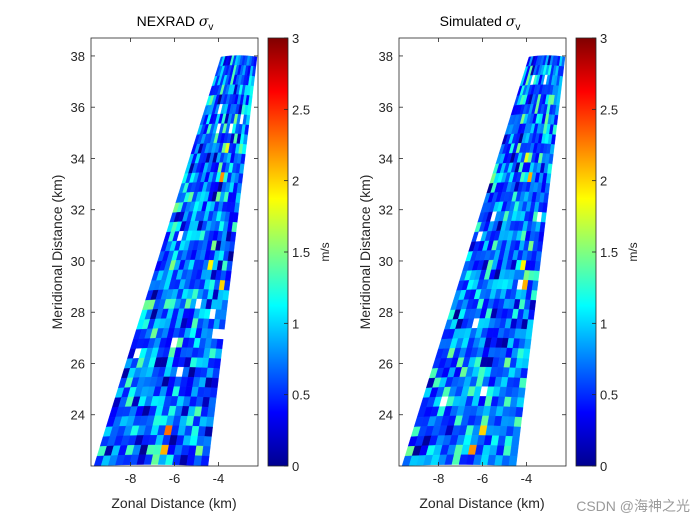 Image resolution: width=700 pixels, height=525 pixels. What do you see at coordinates (480, 23) in the screenshot?
I see `chart-title: Simulated σv` at bounding box center [480, 23].